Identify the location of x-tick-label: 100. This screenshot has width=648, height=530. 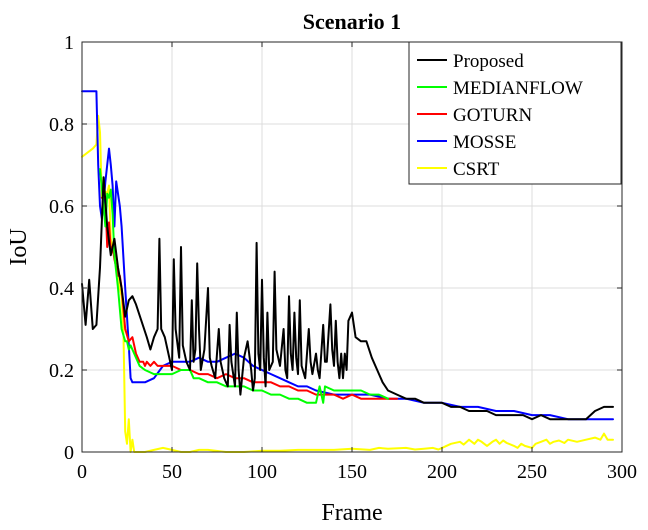
(262, 472).